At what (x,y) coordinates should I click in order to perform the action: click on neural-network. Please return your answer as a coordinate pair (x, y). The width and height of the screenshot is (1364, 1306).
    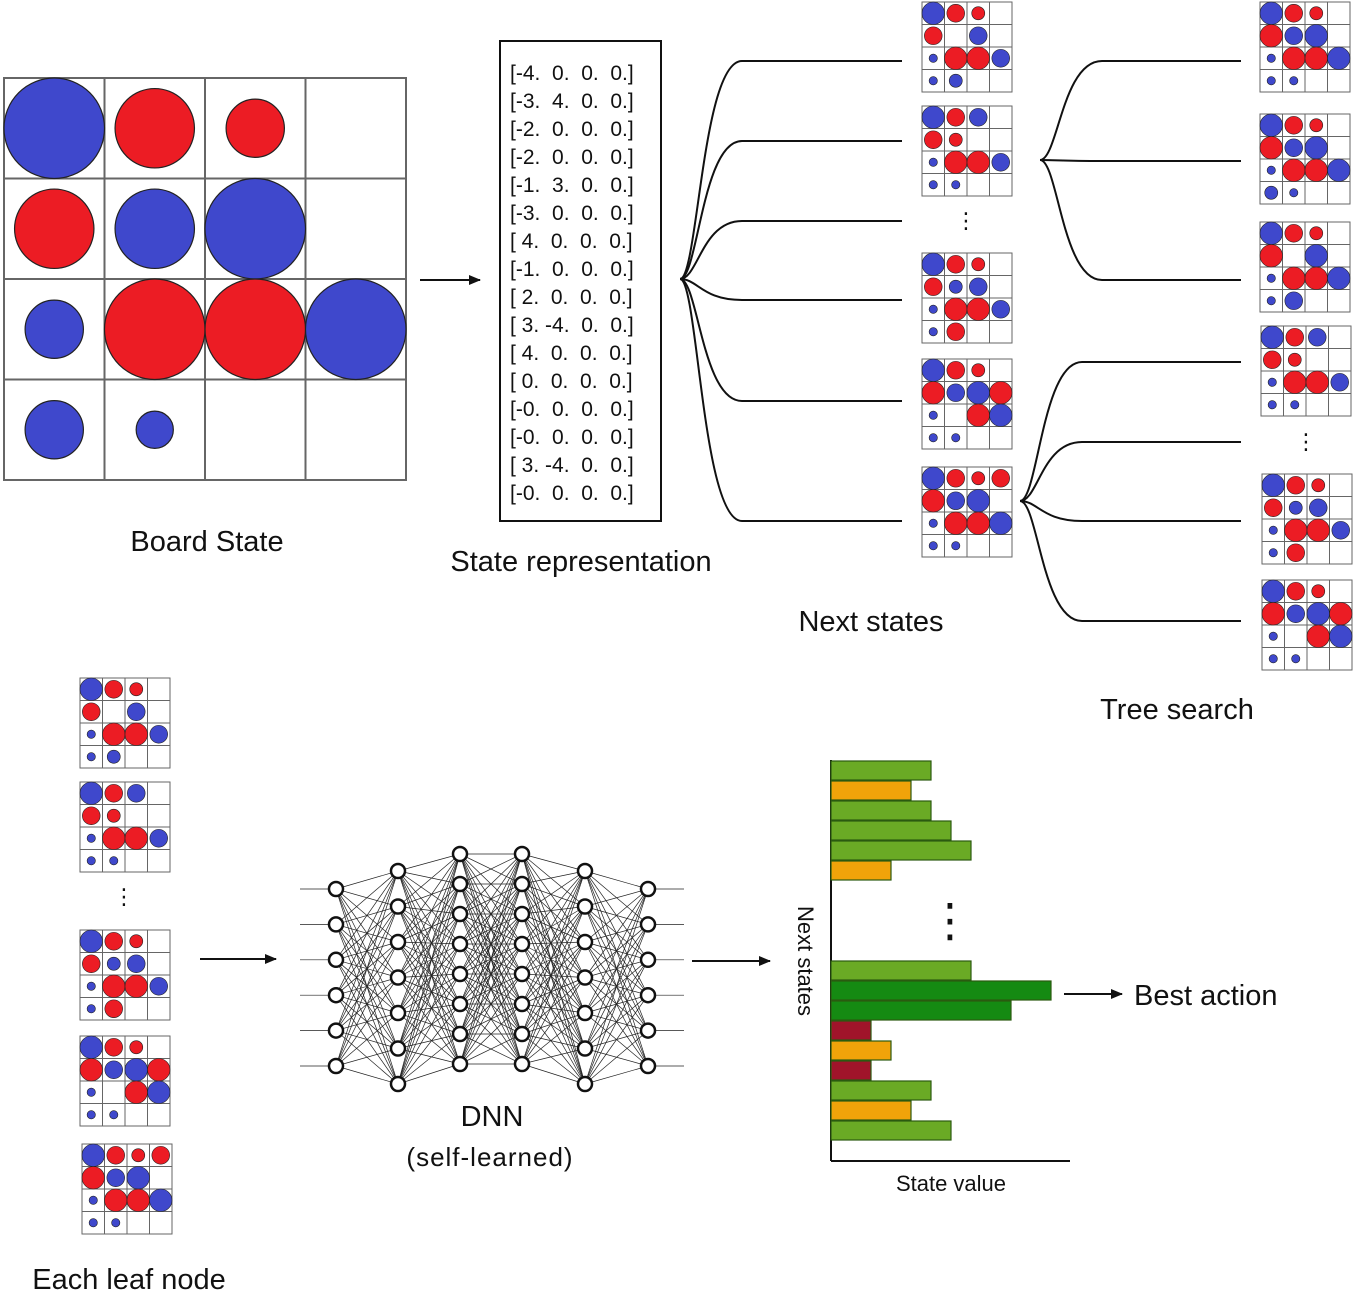
    Looking at the image, I should click on (492, 969).